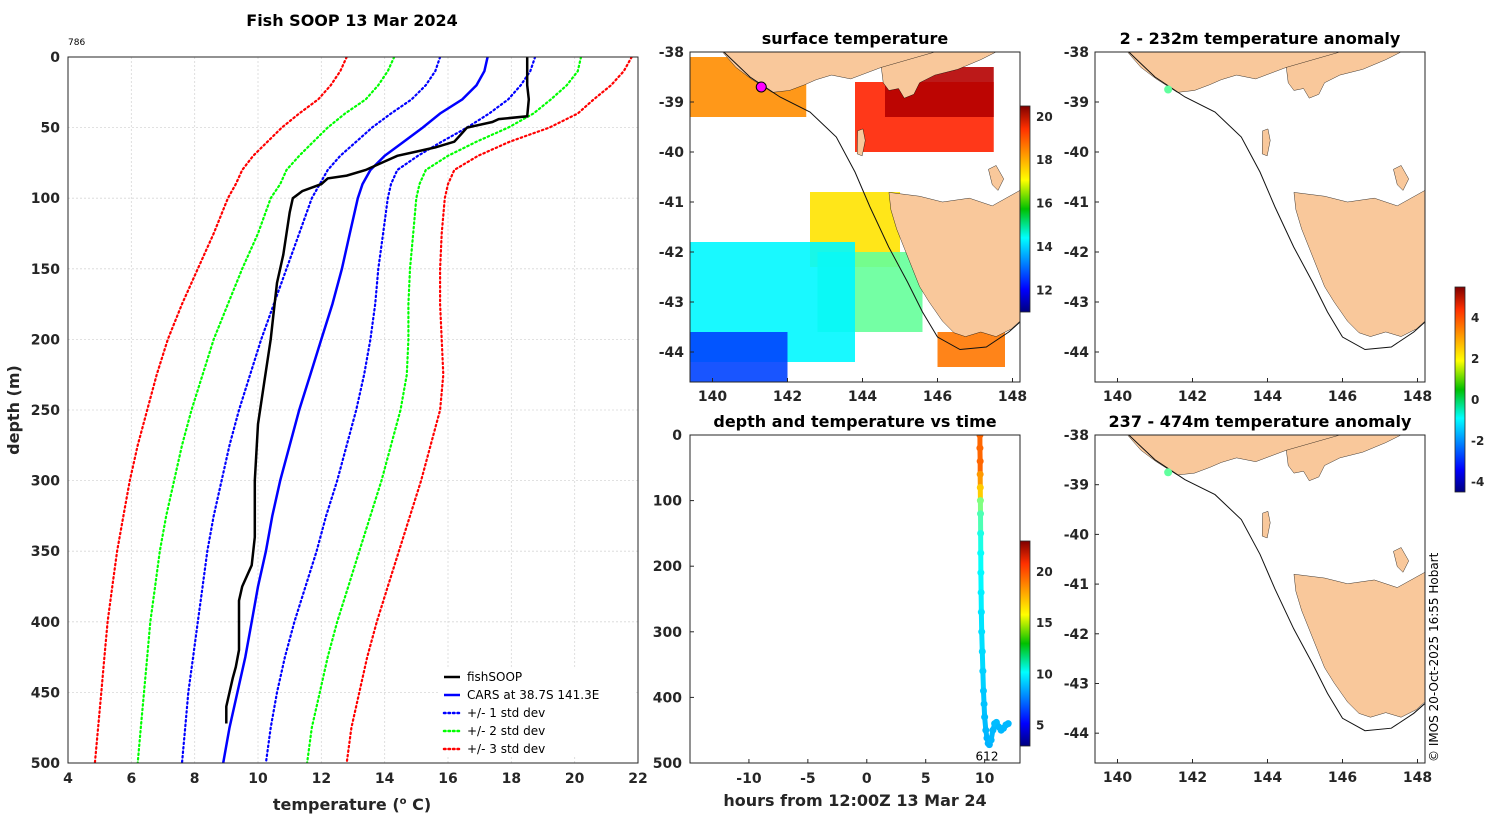  What do you see at coordinates (712, 397) in the screenshot?
I see `map-xtick-label: 140` at bounding box center [712, 397].